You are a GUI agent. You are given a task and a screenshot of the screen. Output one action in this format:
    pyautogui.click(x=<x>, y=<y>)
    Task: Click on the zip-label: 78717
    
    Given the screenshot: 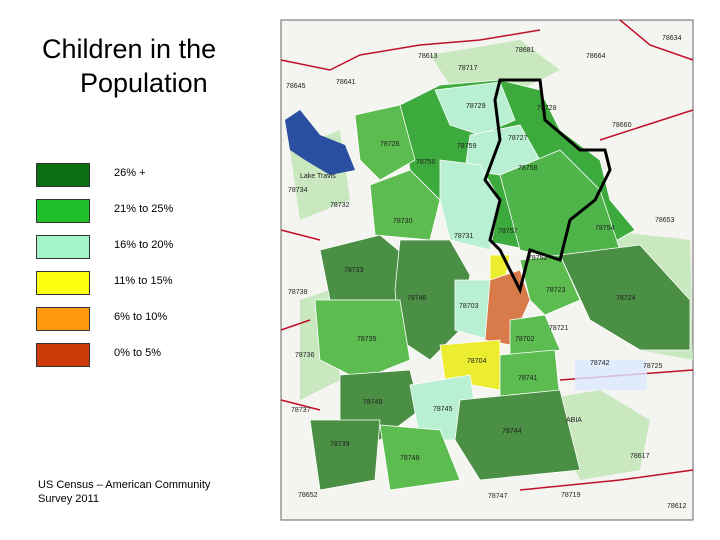 What is the action you would take?
    pyautogui.click(x=468, y=68)
    